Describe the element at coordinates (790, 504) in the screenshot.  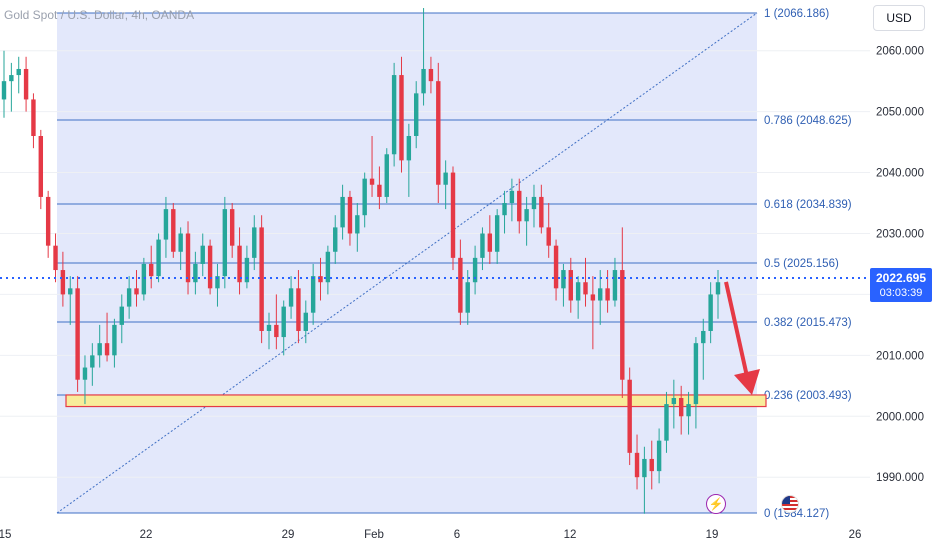
I see `us-flag-icon` at that location.